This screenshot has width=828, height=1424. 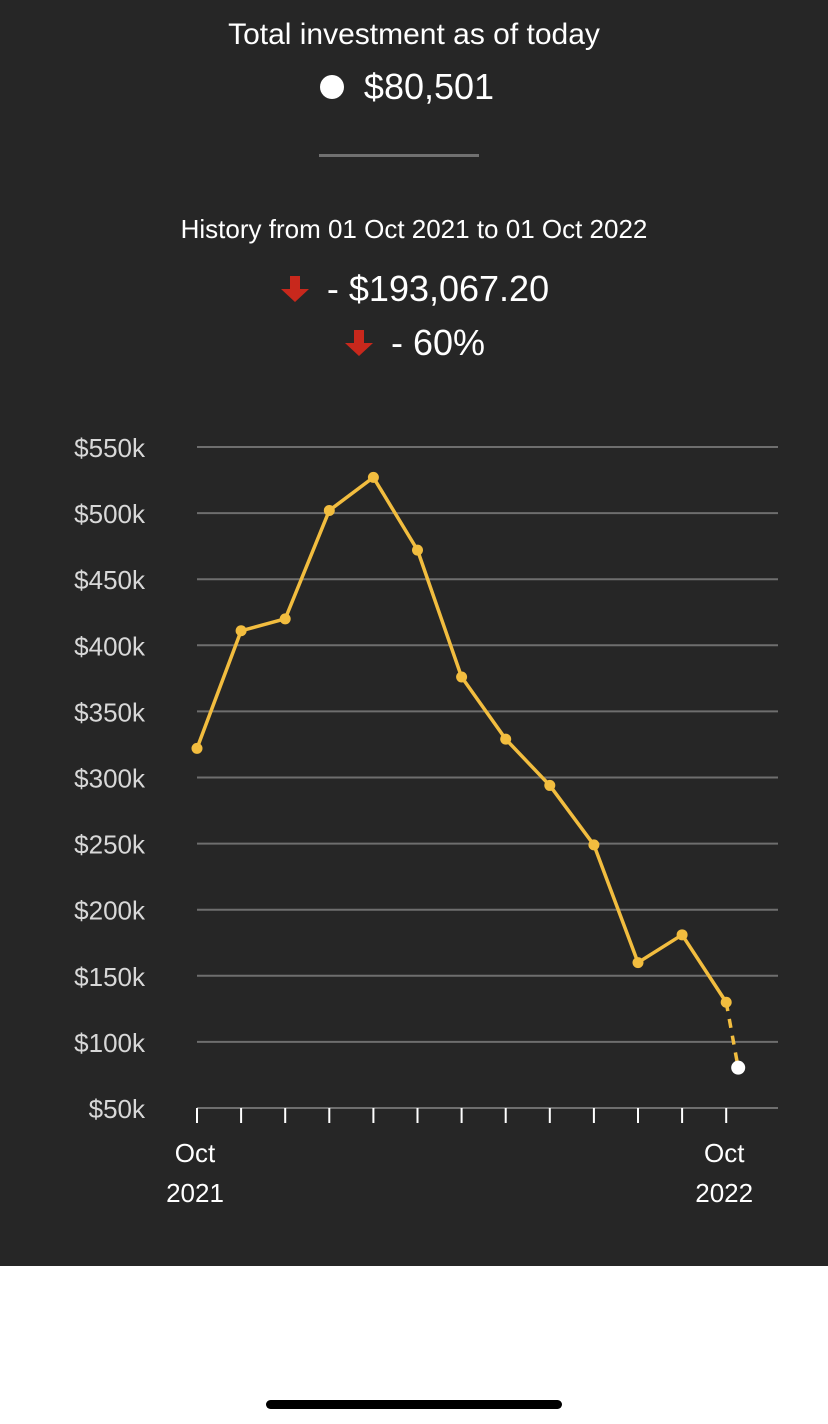 I want to click on total-investment: $80,501, so click(x=414, y=87).